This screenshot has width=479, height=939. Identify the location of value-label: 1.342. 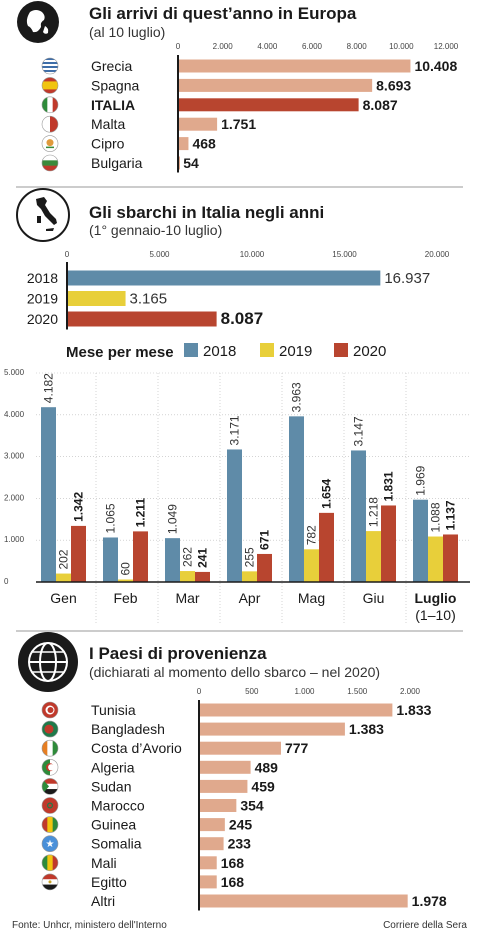
(79, 507).